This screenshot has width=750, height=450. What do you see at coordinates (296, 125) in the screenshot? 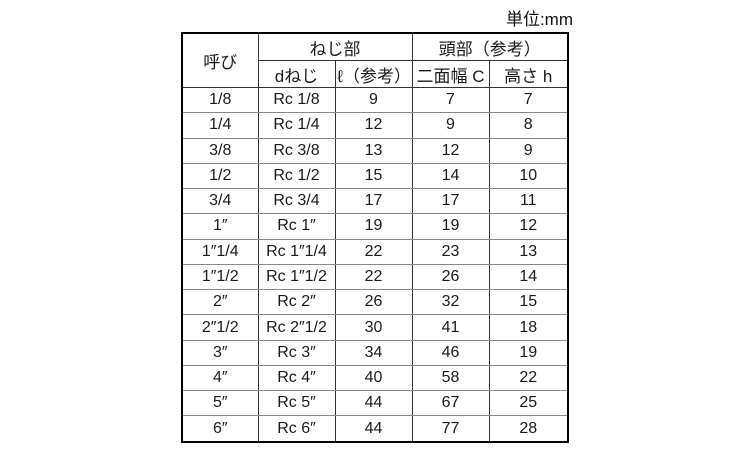
I see `table-cell: Rc 1/4` at bounding box center [296, 125].